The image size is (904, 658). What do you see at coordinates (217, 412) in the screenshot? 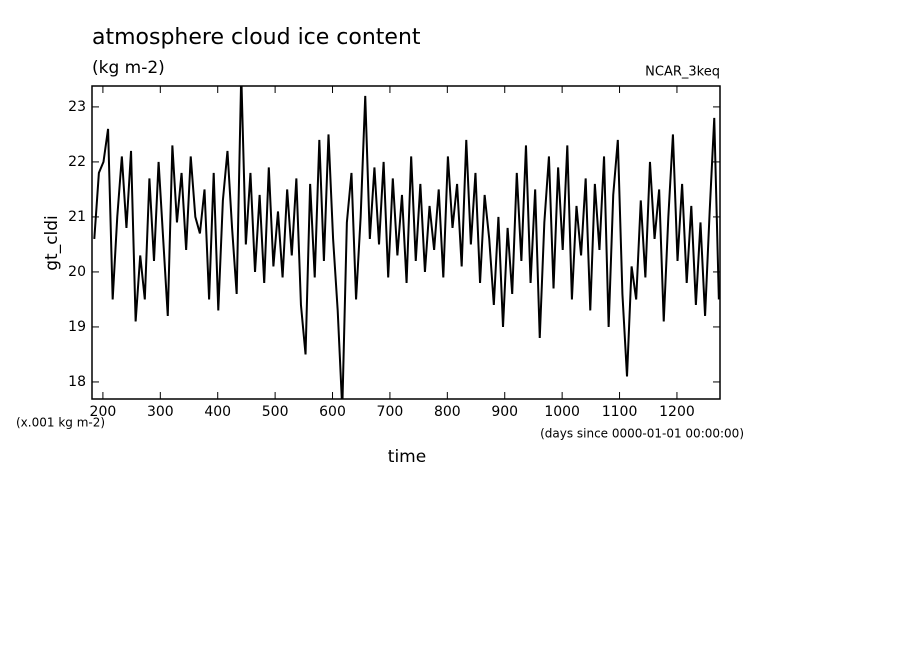
I see `x-tick-label: 400` at bounding box center [217, 412].